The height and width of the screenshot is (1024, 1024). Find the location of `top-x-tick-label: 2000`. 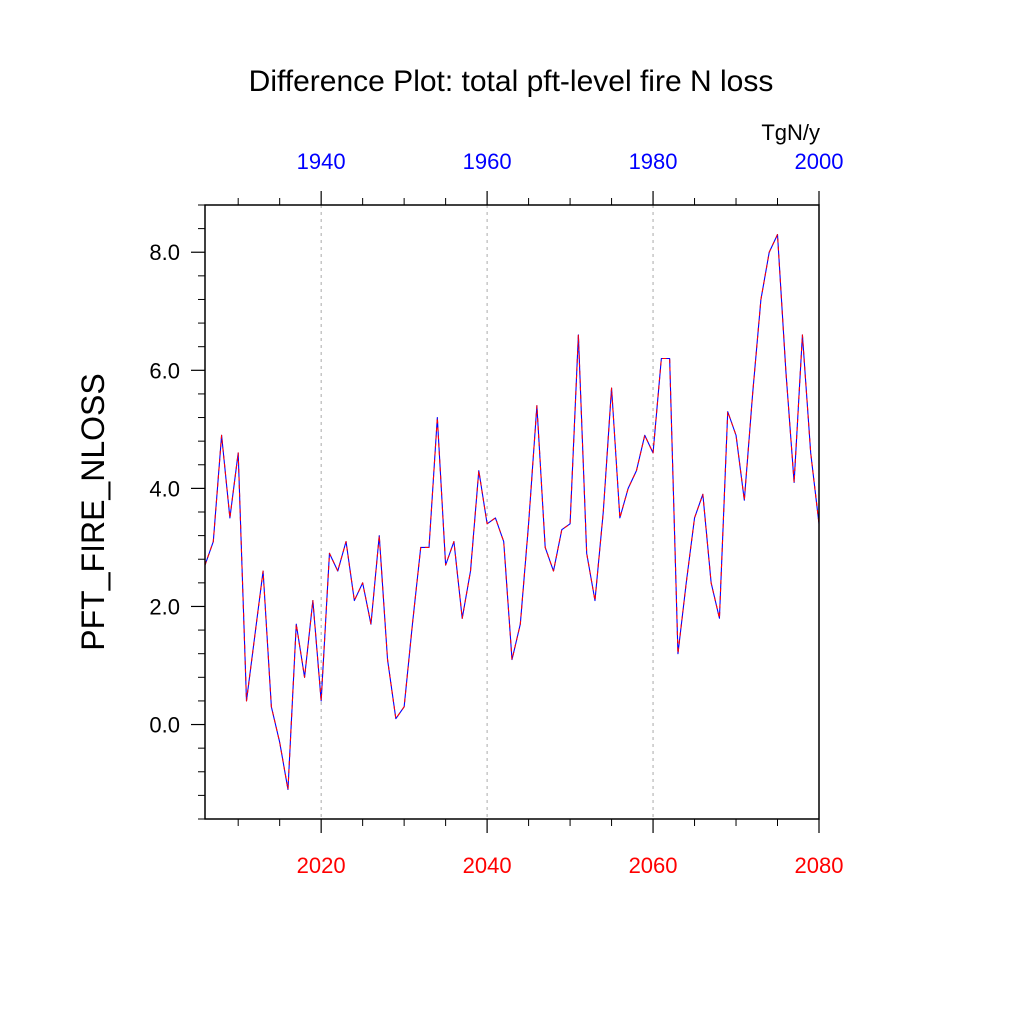

top-x-tick-label: 2000 is located at coordinates (819, 161).